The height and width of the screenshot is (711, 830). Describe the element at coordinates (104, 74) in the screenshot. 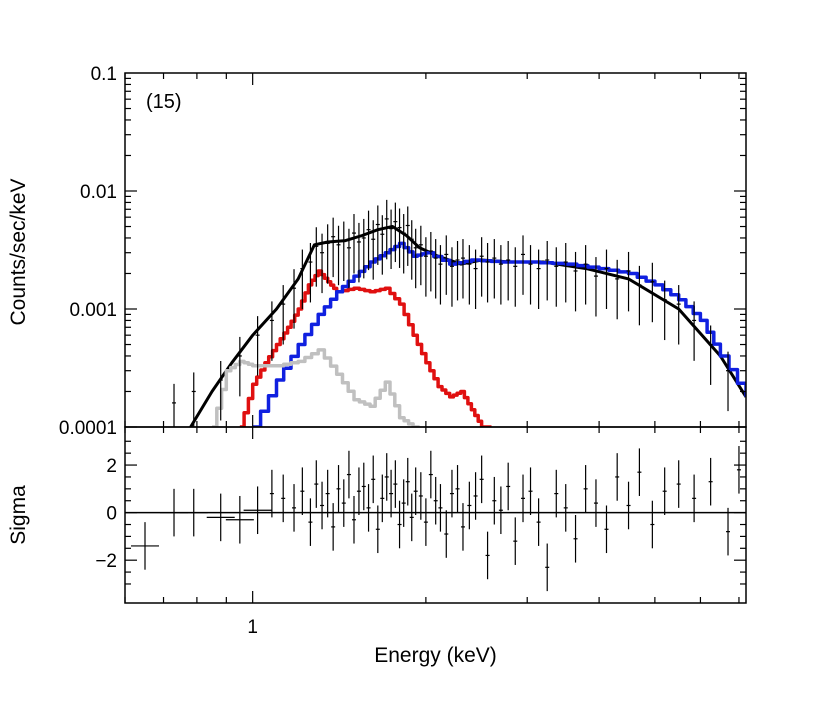

I see `y-tick-label-top: 0.1` at that location.